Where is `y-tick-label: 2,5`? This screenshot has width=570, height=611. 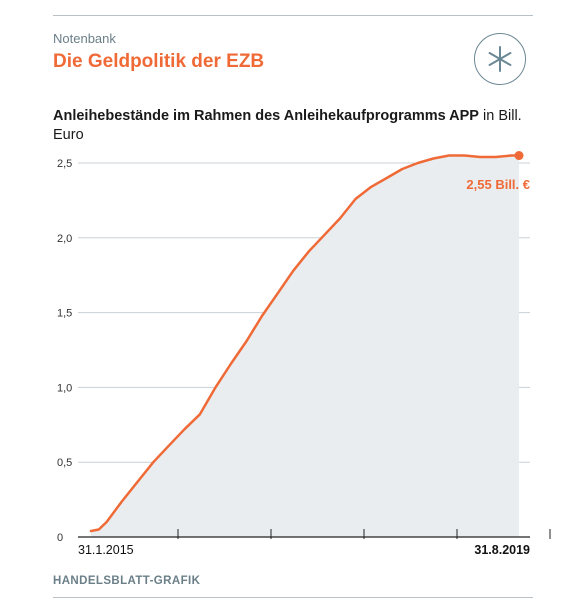
y-tick-label: 2,5 is located at coordinates (64, 164).